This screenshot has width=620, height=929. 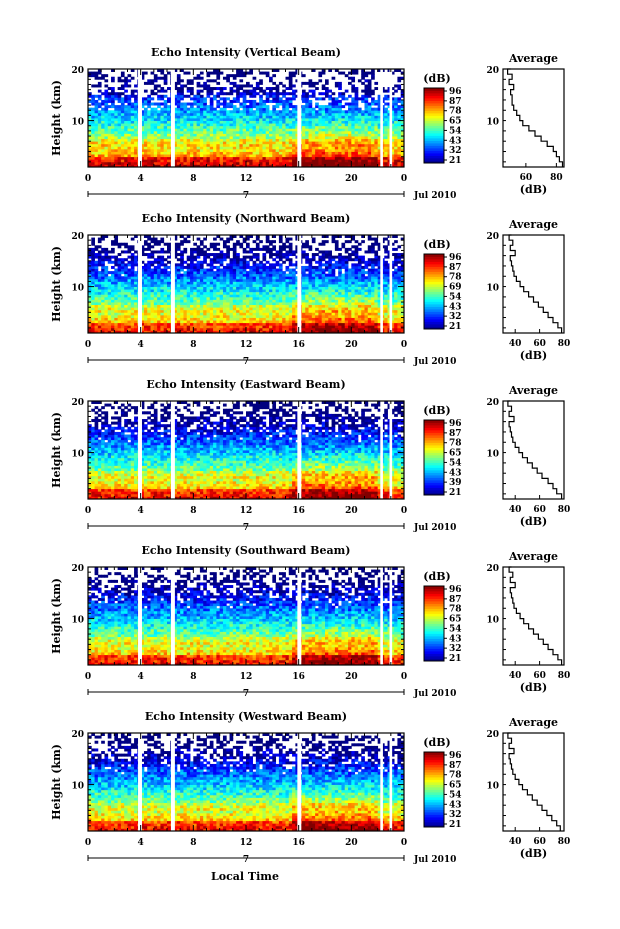 I want to click on colorbar-band, so click(x=434, y=129).